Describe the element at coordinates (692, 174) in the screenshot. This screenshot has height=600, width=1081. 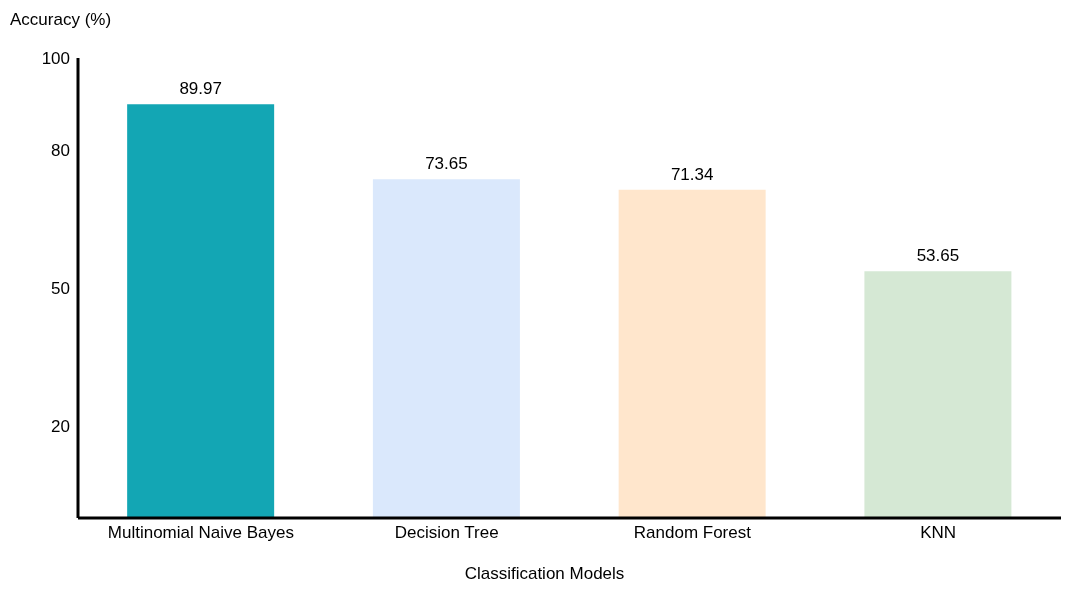
I see `data-label: 71.34` at that location.